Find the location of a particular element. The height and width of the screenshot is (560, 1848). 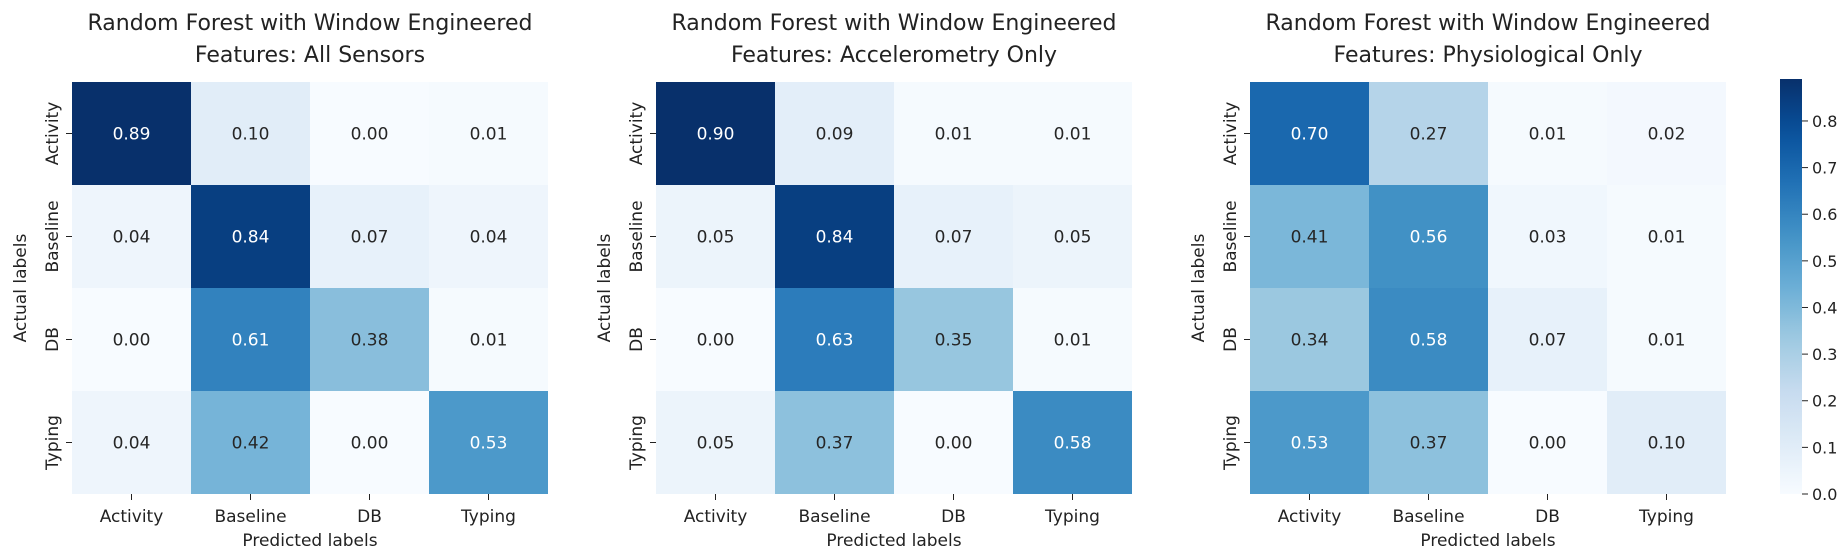

panel-title-line: Features: All Sensors is located at coordinates (310, 55).